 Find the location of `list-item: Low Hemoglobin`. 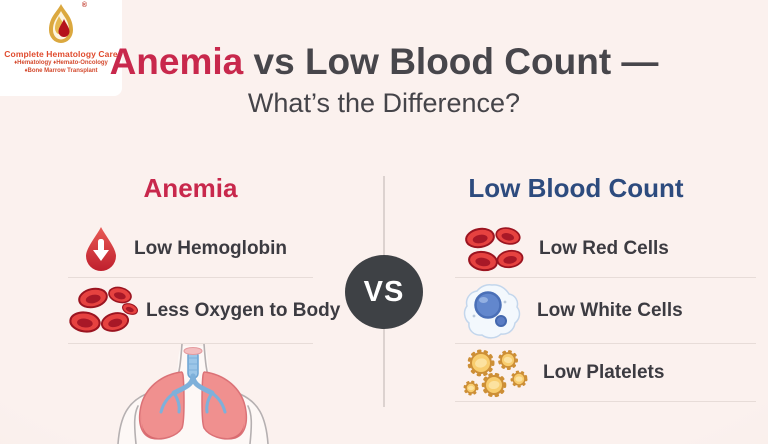

list-item: Low Hemoglobin is located at coordinates (190, 249).